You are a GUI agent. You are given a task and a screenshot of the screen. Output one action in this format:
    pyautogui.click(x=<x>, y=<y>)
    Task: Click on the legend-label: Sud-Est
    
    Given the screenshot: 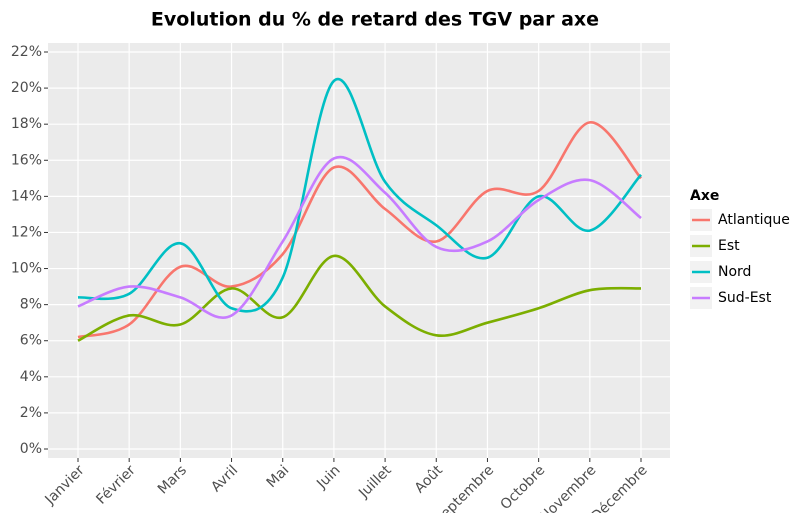 What is the action you would take?
    pyautogui.click(x=745, y=298)
    